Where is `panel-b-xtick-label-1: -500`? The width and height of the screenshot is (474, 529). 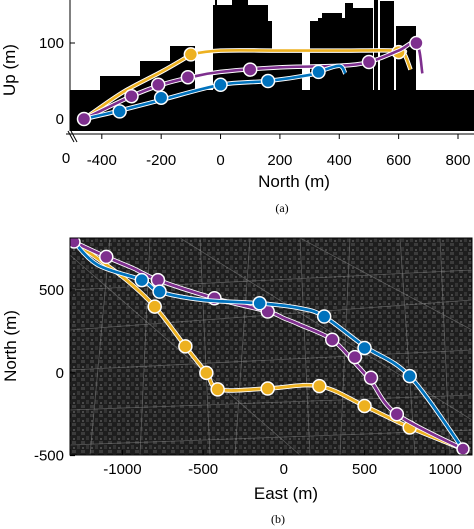
panel-b-xtick-label-1: -500 is located at coordinates (203, 469).